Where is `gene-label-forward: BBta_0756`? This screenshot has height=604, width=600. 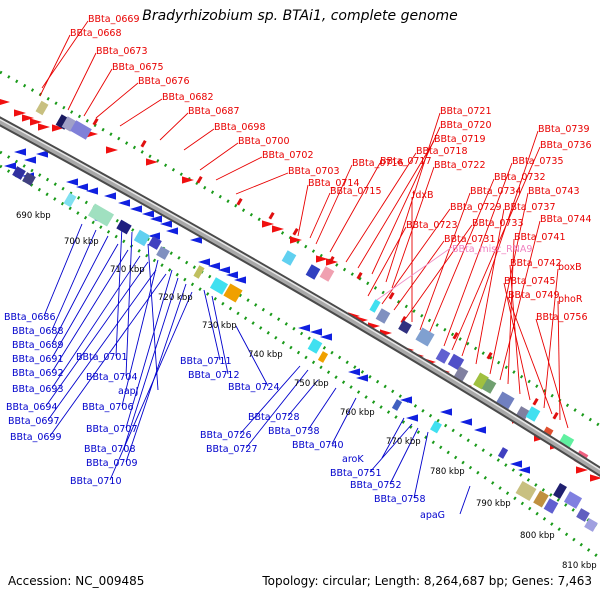 gene-label-forward: BBta_0756 is located at coordinates (562, 317).